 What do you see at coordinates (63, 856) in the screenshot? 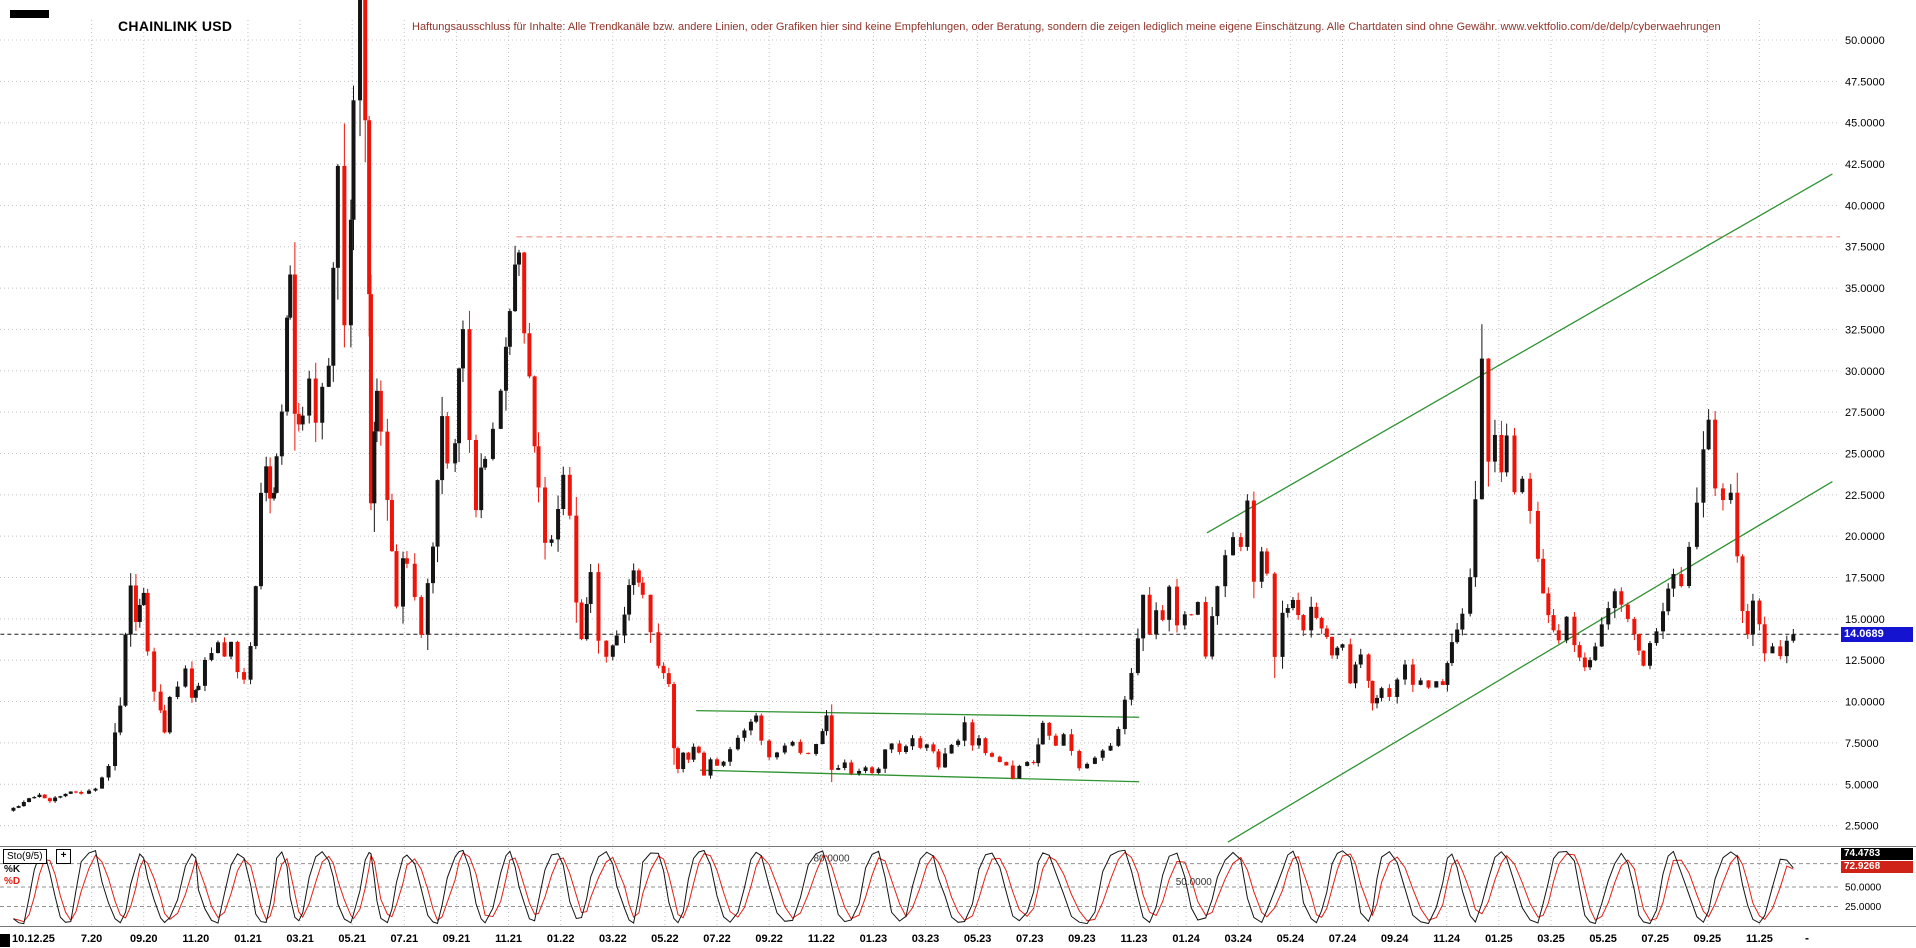
I see `indicator-add-icon: +` at bounding box center [63, 856].